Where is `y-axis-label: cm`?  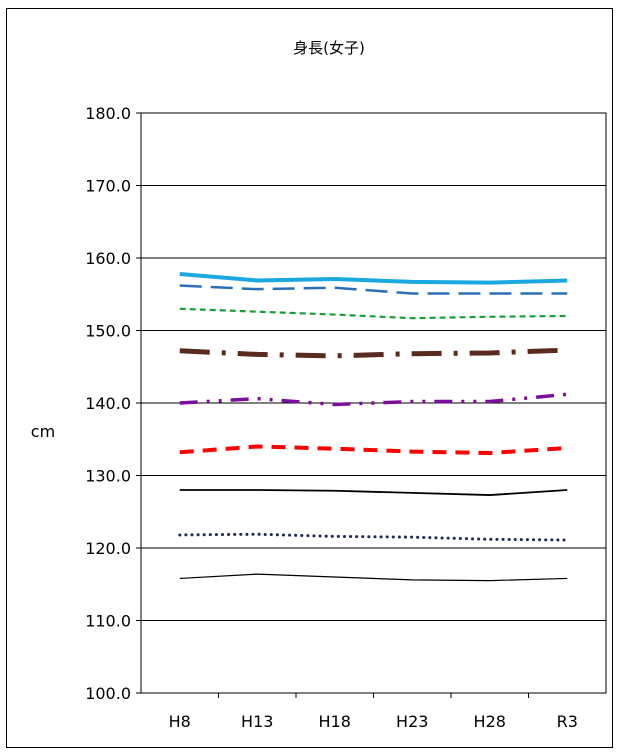
y-axis-label: cm is located at coordinates (43, 431).